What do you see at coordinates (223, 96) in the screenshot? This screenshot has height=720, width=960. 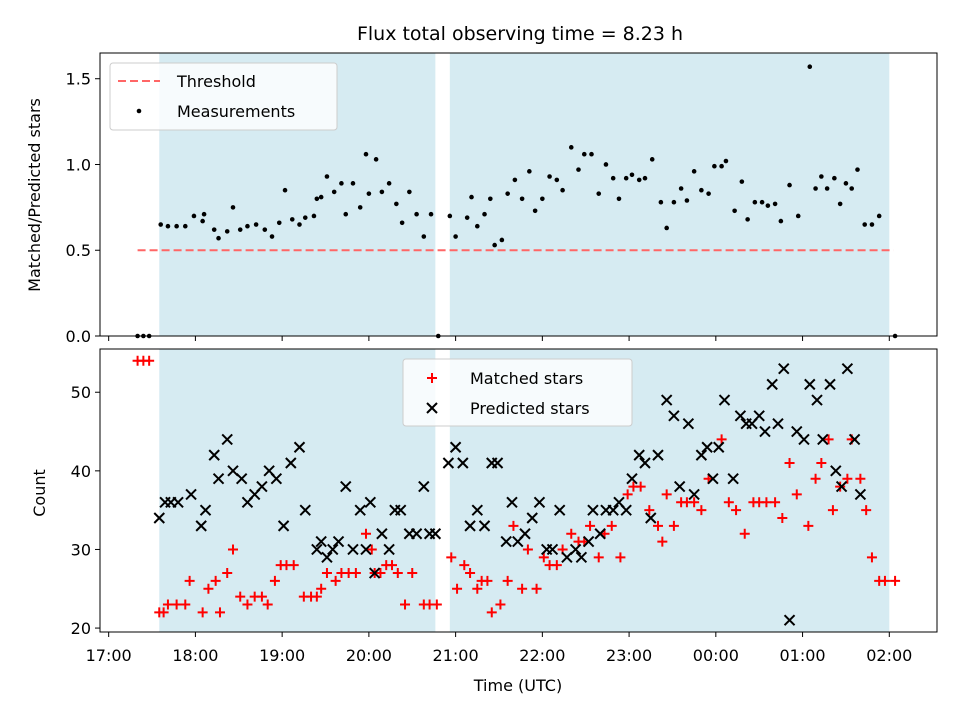 I see `top-legend-box` at bounding box center [223, 96].